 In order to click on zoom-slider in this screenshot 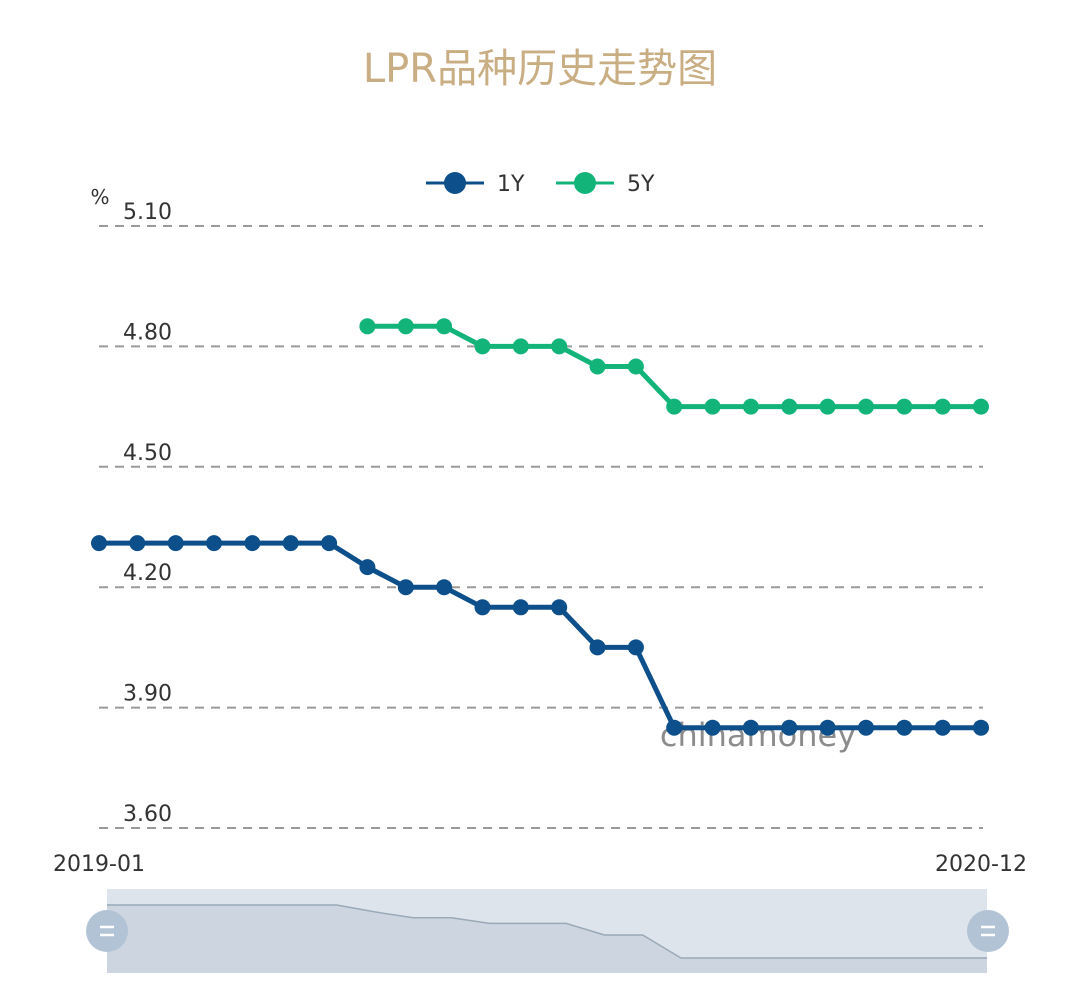, I will do `click(547, 931)`.